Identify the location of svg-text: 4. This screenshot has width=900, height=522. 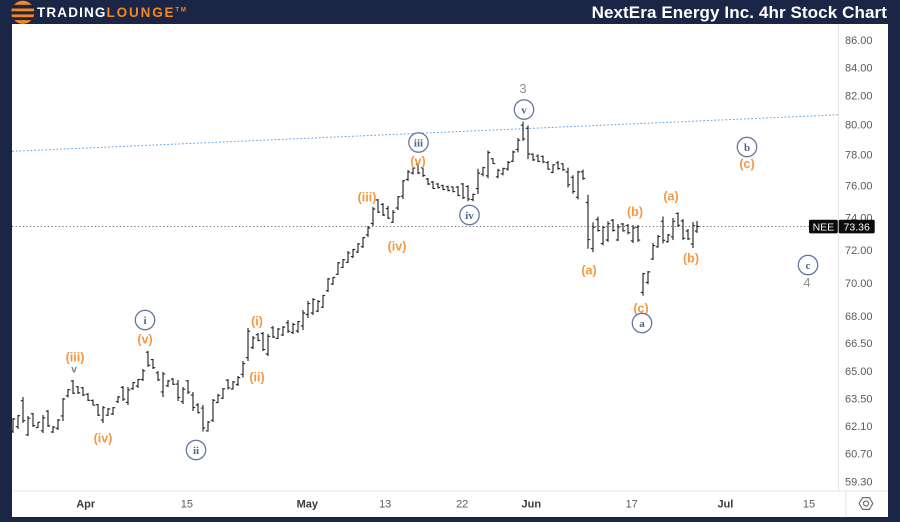
(806, 282).